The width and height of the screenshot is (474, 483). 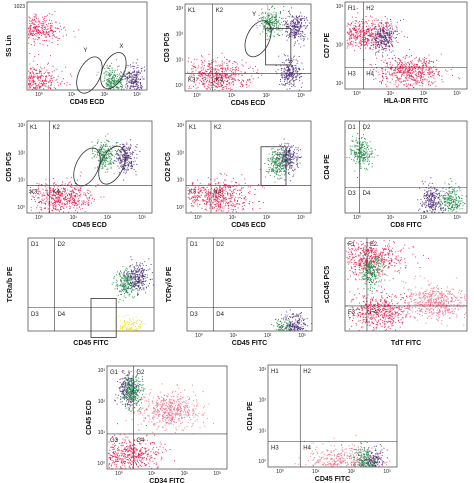 I want to click on quadrant-label: K3, so click(x=192, y=81).